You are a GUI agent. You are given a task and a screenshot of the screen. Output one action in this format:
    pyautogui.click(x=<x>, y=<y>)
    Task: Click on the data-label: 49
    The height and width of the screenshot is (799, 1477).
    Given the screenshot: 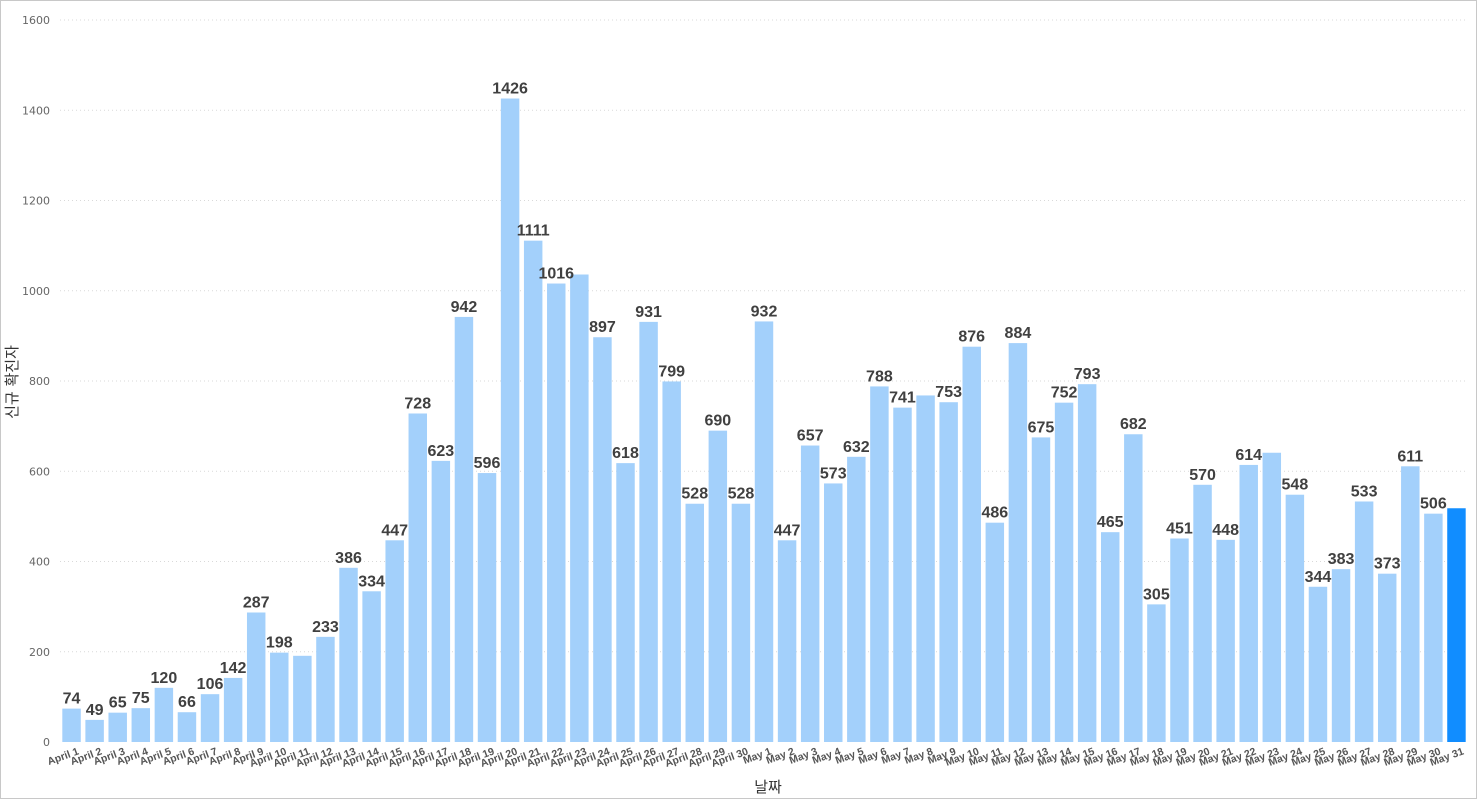 What is the action you would take?
    pyautogui.click(x=95, y=710)
    